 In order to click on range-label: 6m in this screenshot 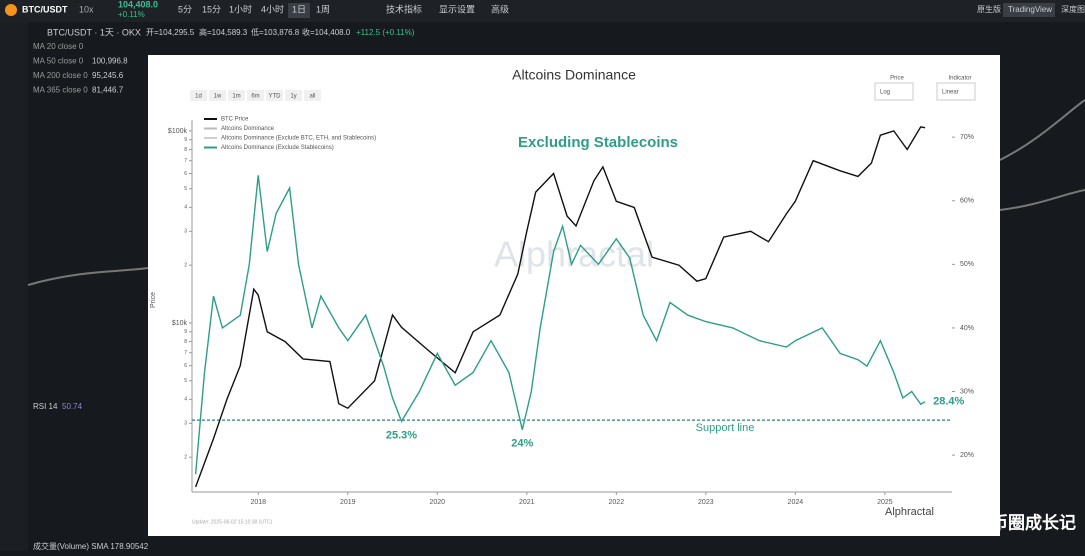, I will do `click(255, 97)`.